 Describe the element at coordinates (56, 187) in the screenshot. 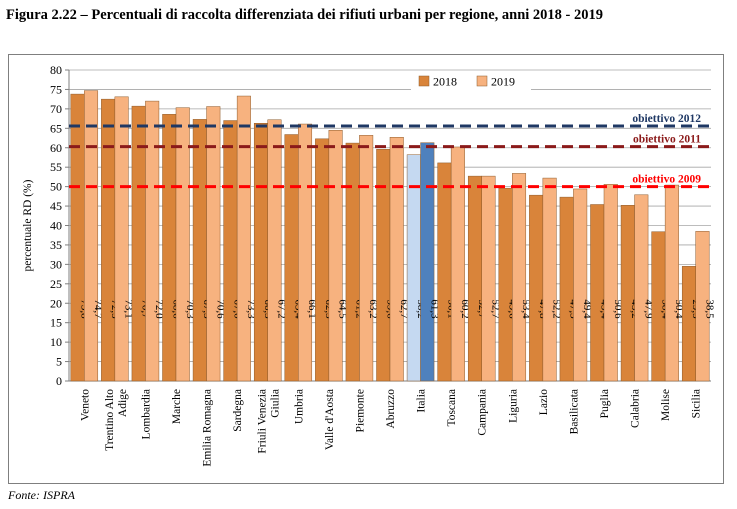

I see `y-tick-label: 50` at that location.